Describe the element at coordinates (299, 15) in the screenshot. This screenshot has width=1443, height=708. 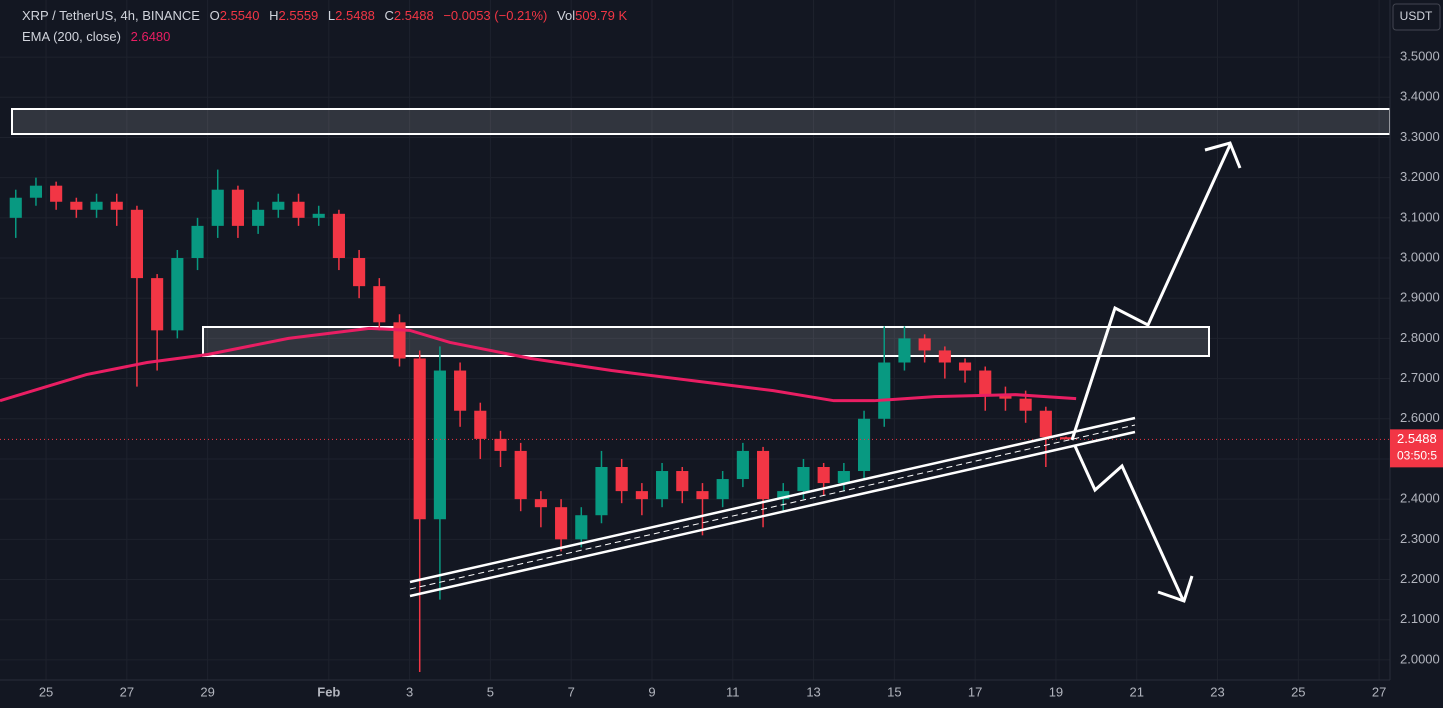
I see `value: 2.5559` at that location.